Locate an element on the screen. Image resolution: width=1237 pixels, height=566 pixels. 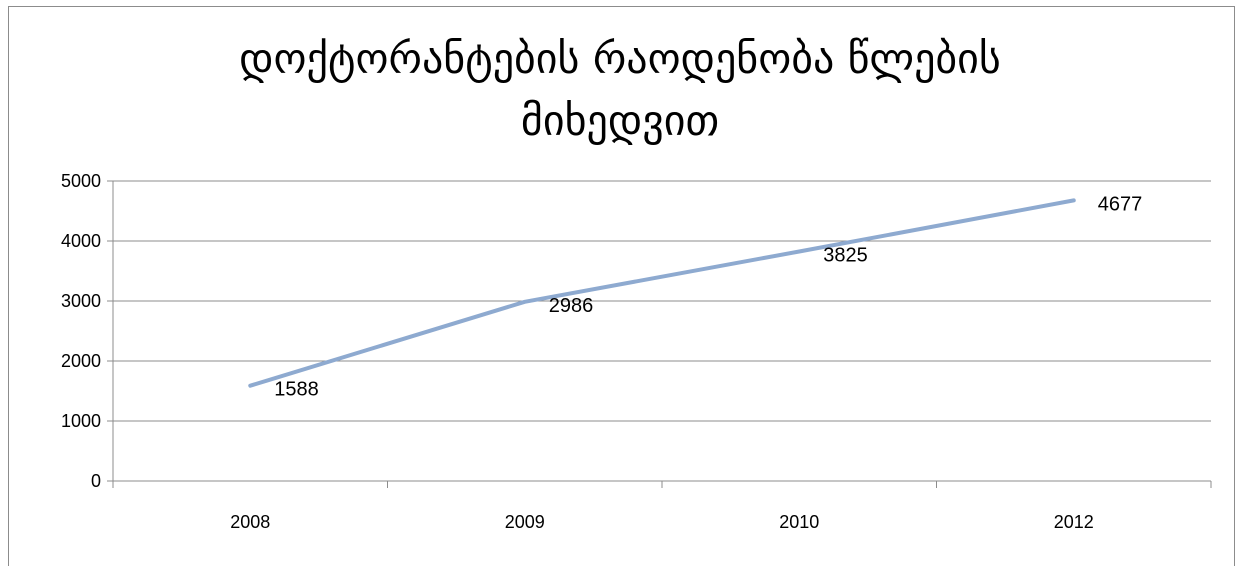
x-tick-label: 2008 is located at coordinates (250, 522).